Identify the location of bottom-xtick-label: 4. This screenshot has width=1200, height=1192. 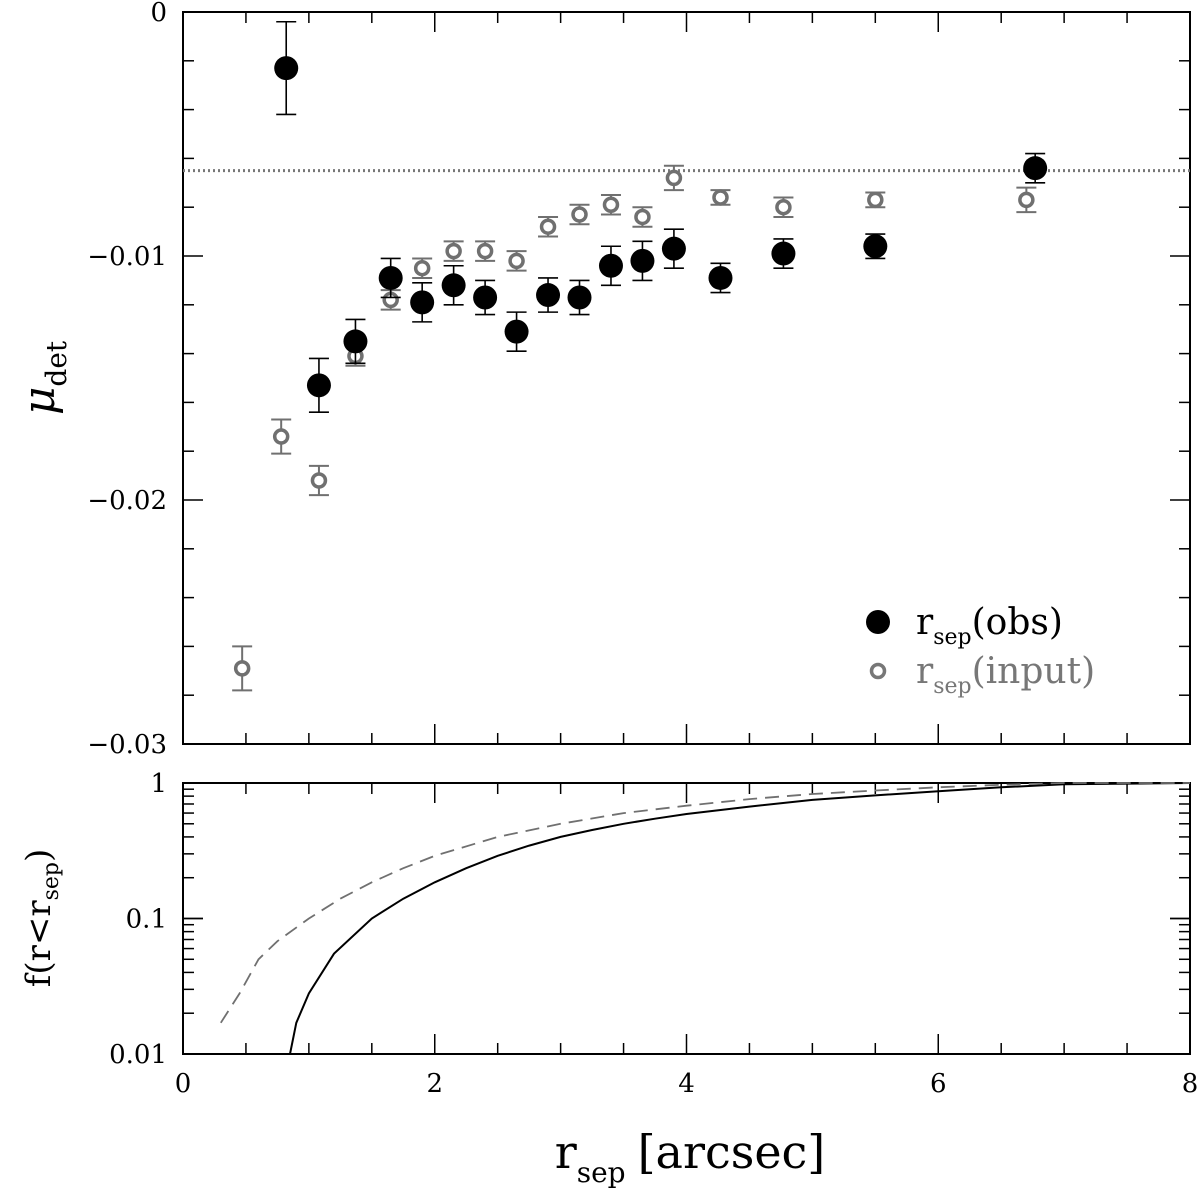
(686, 1084).